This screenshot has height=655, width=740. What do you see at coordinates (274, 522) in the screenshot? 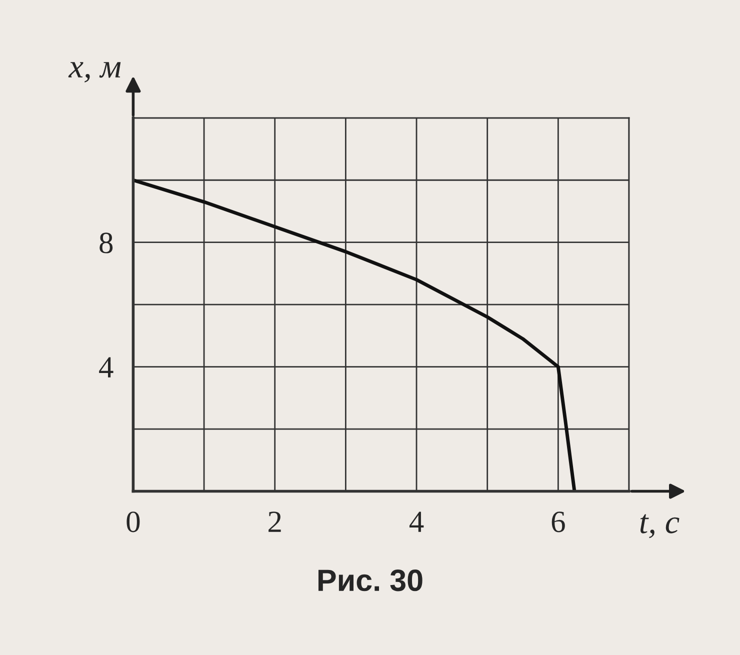
I see `x-tick-label: 2` at bounding box center [274, 522].